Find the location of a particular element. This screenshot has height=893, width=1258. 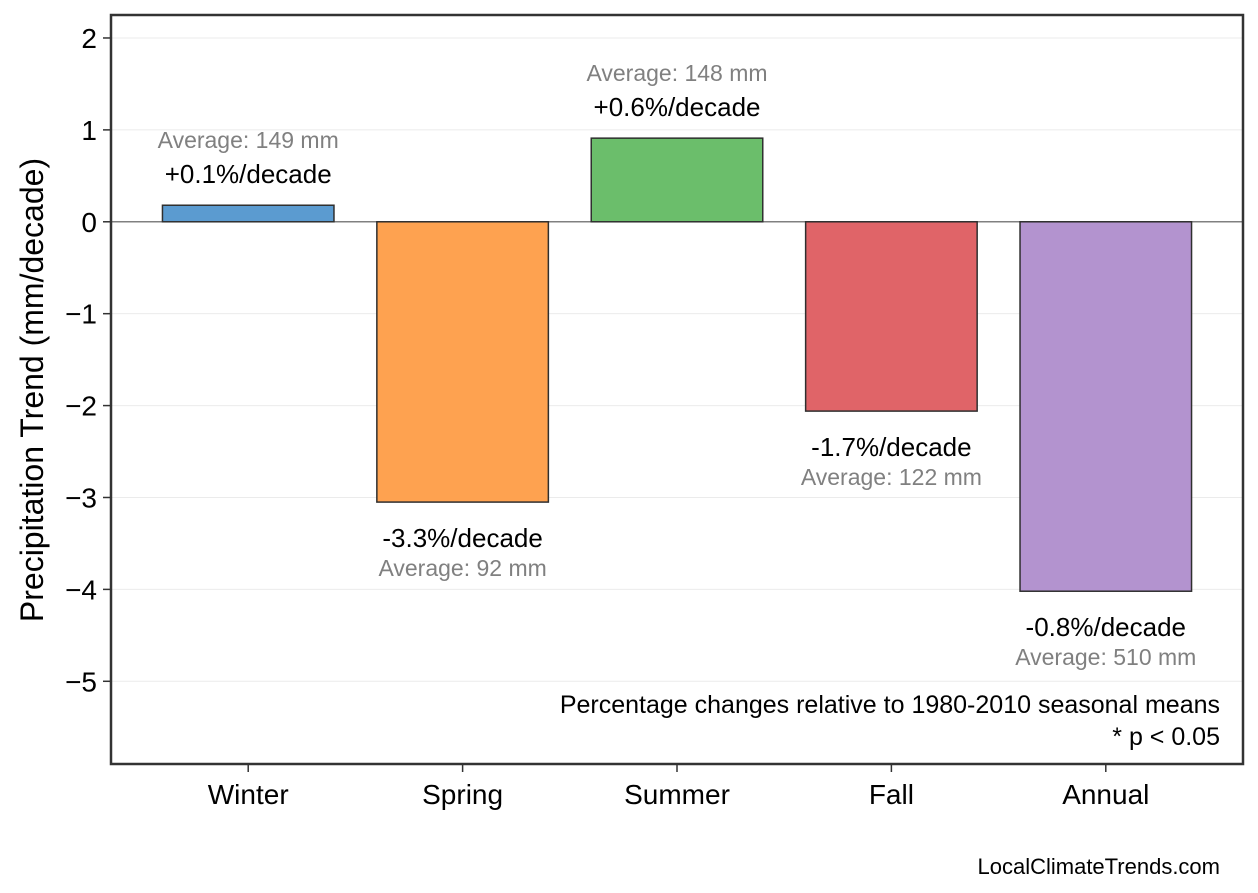

y-tick-label: 2 is located at coordinates (89, 38).